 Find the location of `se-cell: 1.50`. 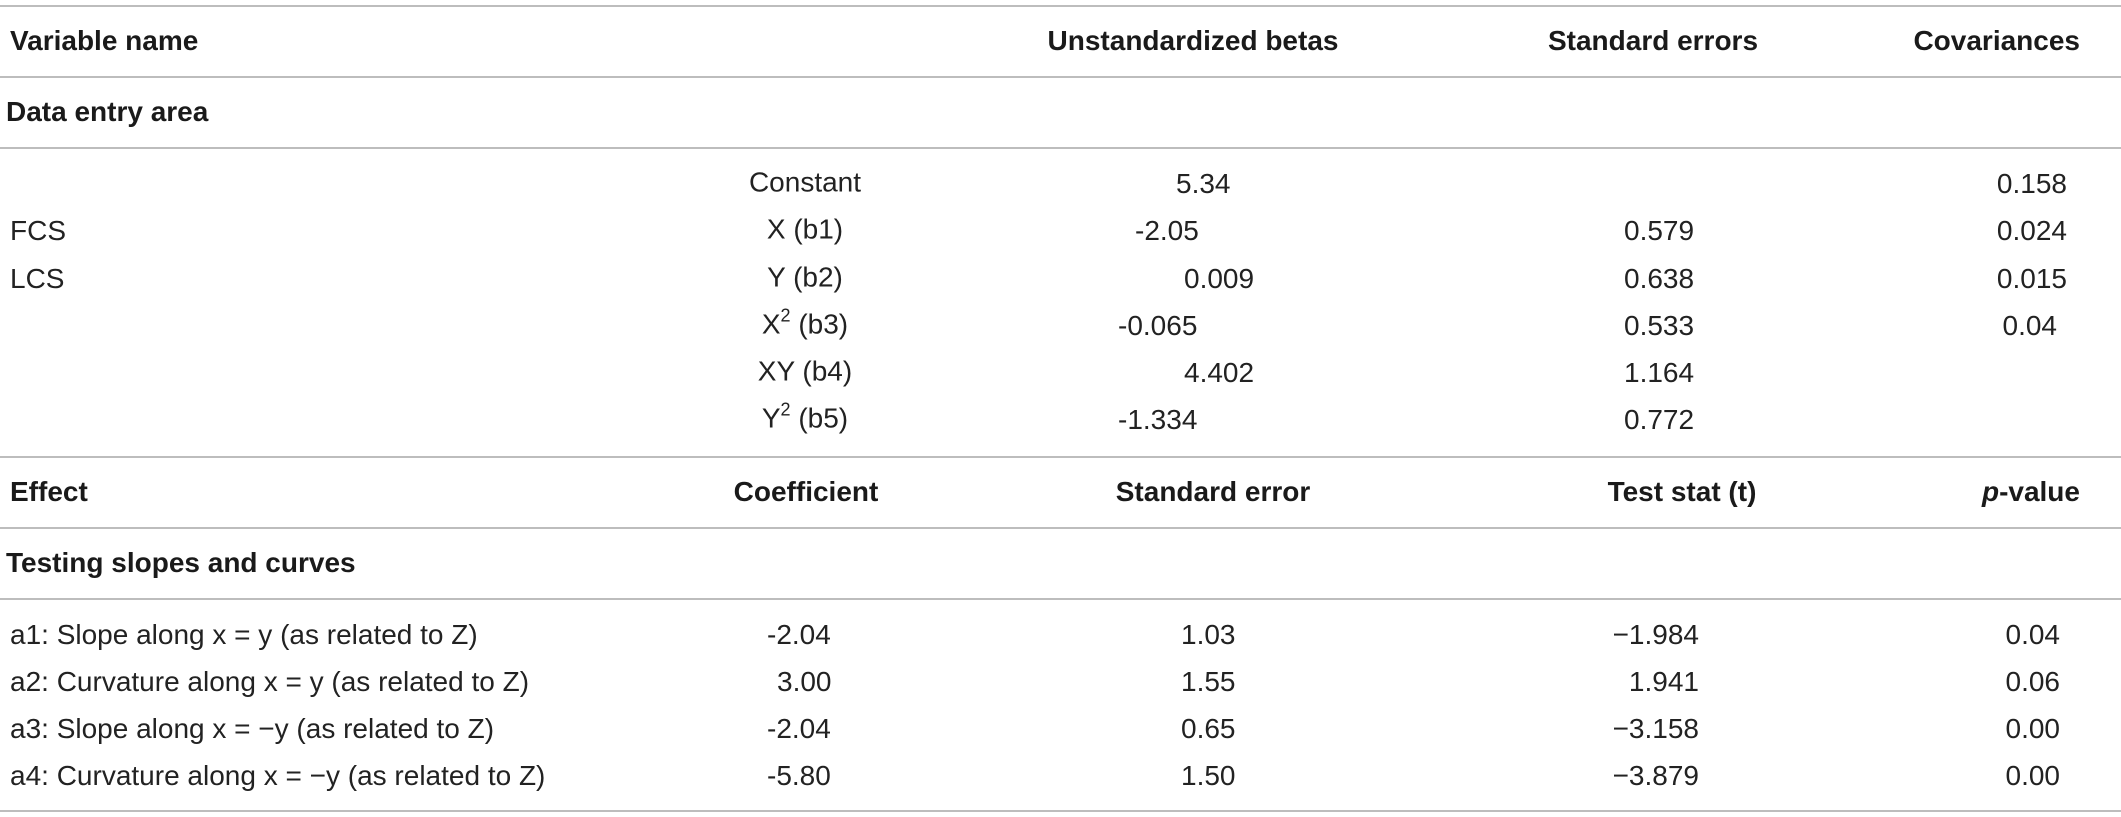

se-cell: 1.50 is located at coordinates (1208, 775).